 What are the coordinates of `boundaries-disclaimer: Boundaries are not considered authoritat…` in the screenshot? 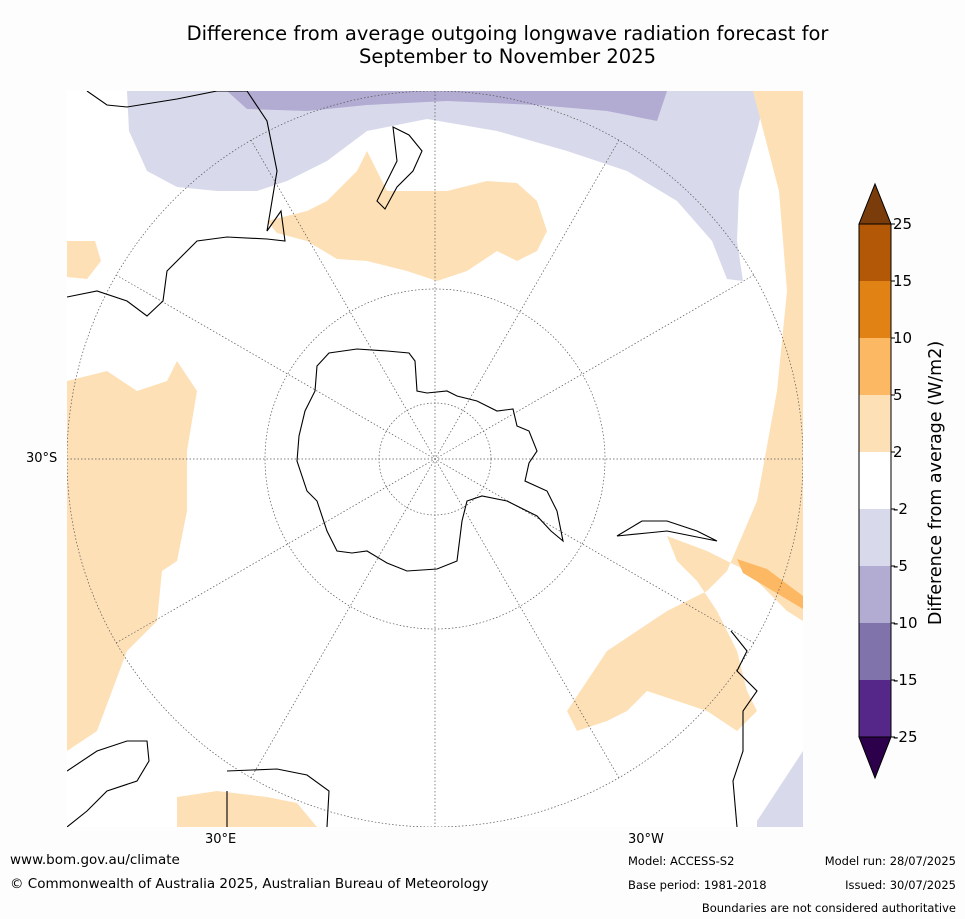 It's located at (828, 908).